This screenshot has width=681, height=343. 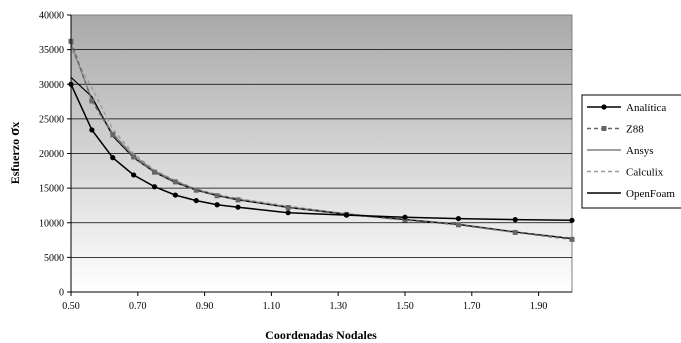 What do you see at coordinates (51, 223) in the screenshot?
I see `y-tick-label: 10000` at bounding box center [51, 223].